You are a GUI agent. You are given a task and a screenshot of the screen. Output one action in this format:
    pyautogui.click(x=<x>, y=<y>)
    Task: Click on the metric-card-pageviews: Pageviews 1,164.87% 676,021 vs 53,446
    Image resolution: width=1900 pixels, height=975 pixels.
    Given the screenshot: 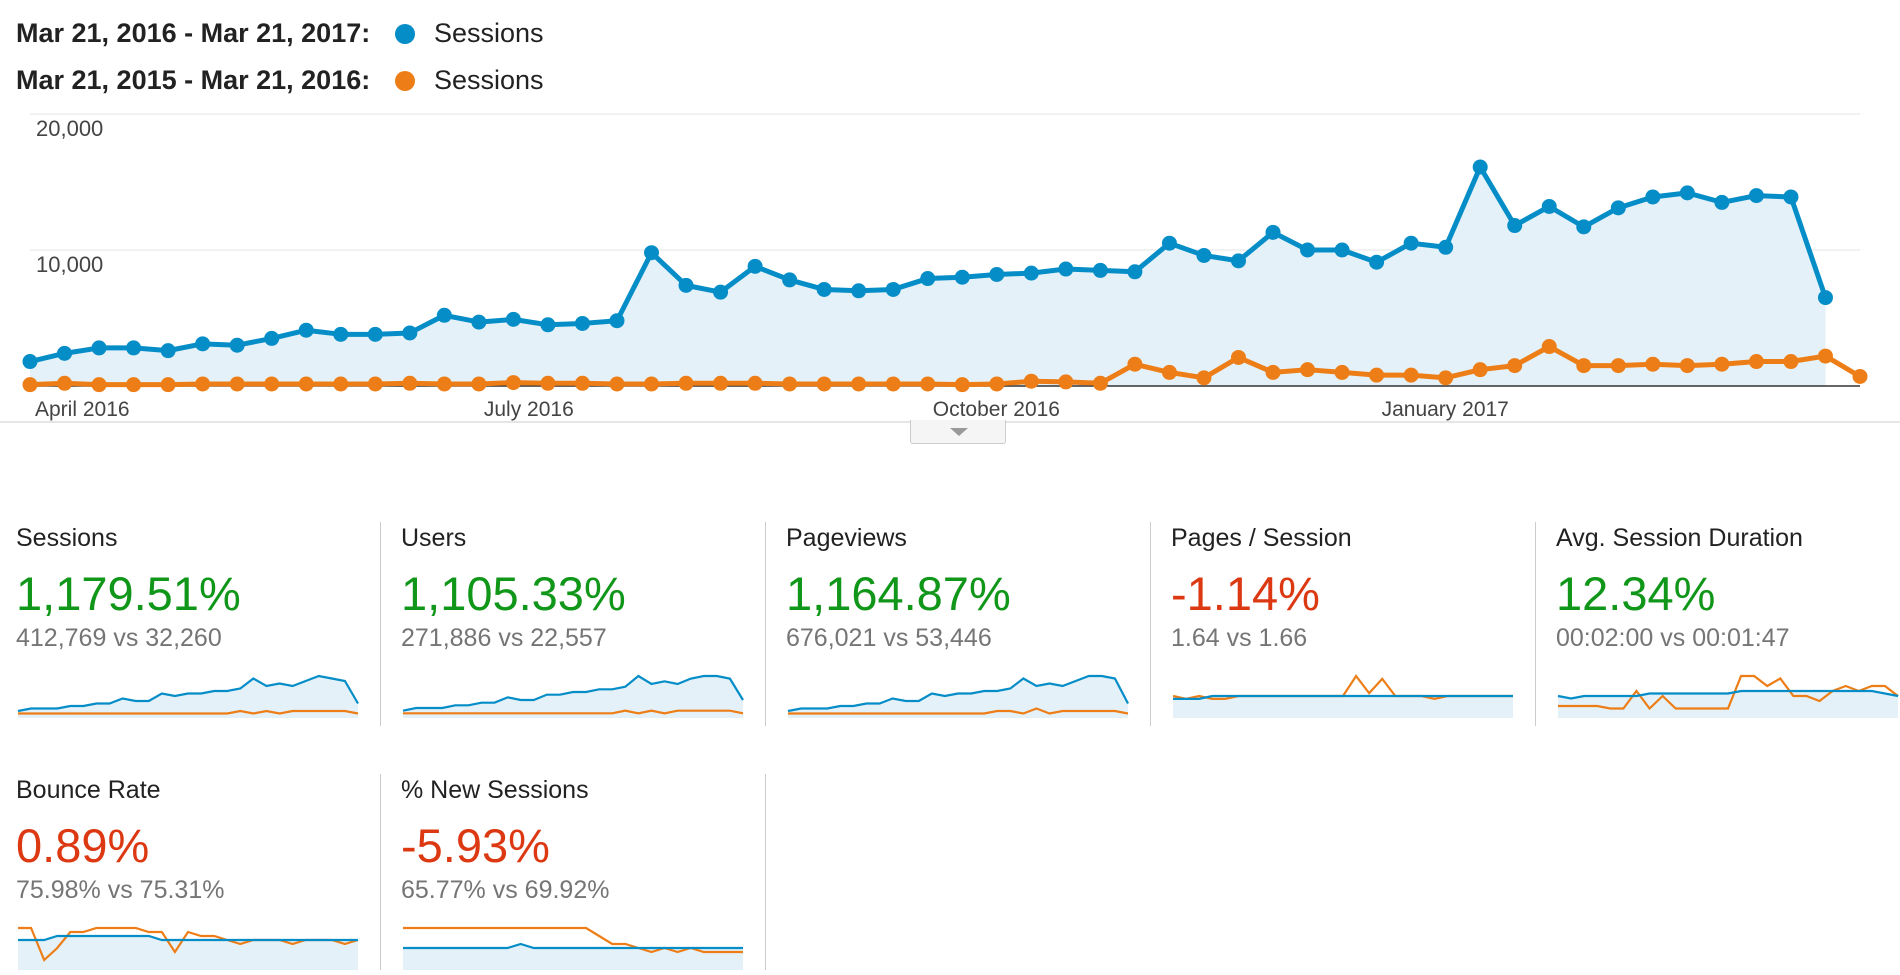 What is the action you would take?
    pyautogui.click(x=955, y=620)
    